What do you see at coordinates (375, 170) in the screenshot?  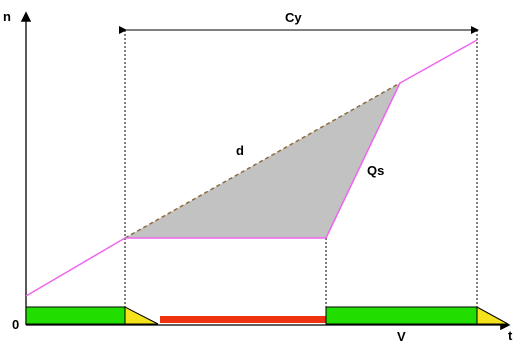 I see `discharge-label: Qs` at bounding box center [375, 170].